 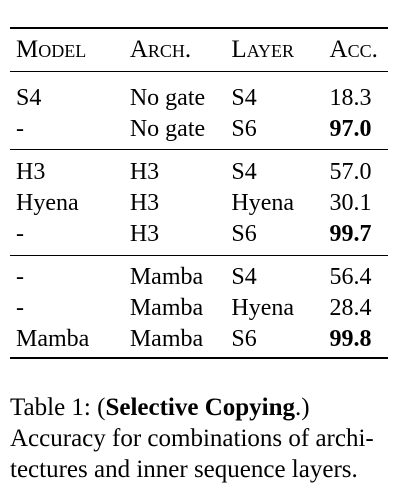 I want to click on cell-acc-best: 99.7, so click(x=350, y=234).